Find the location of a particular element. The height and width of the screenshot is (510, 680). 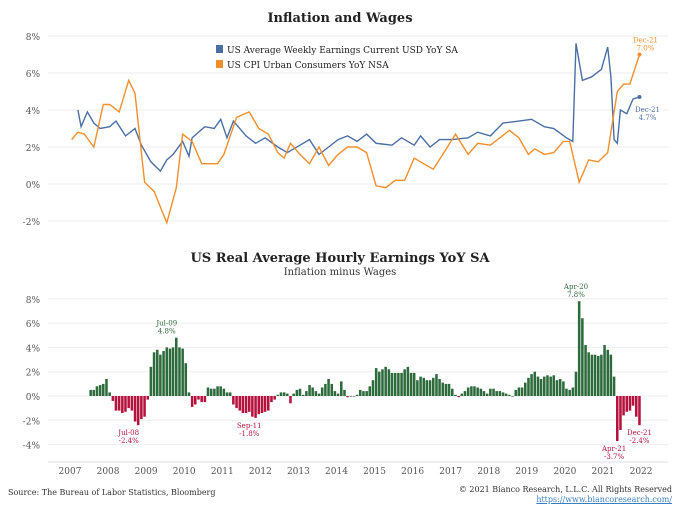

y-tick-label: 2% is located at coordinates (33, 374).